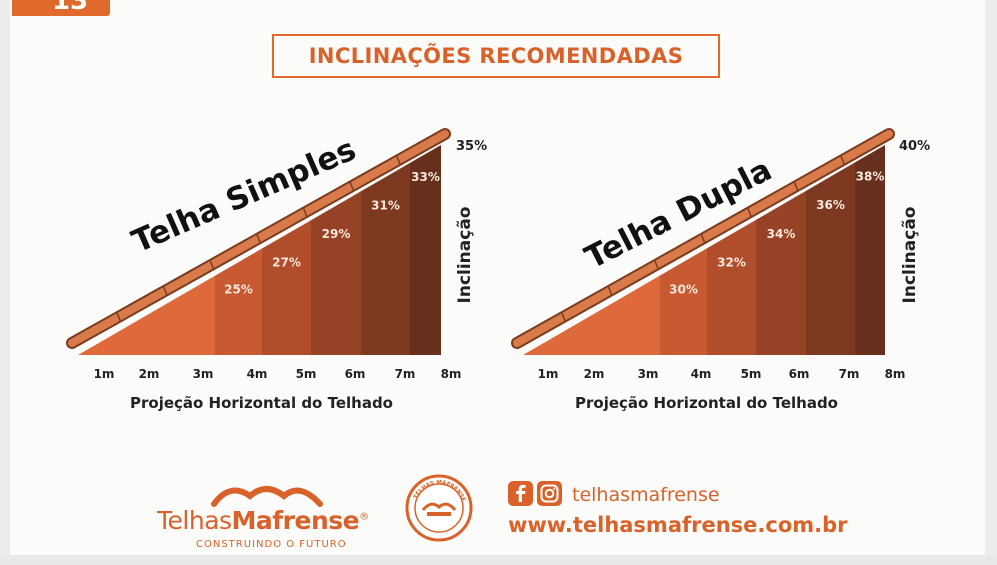 Image resolution: width=997 pixels, height=565 pixels. What do you see at coordinates (336, 234) in the screenshot?
I see `segment-label: 29%` at bounding box center [336, 234].